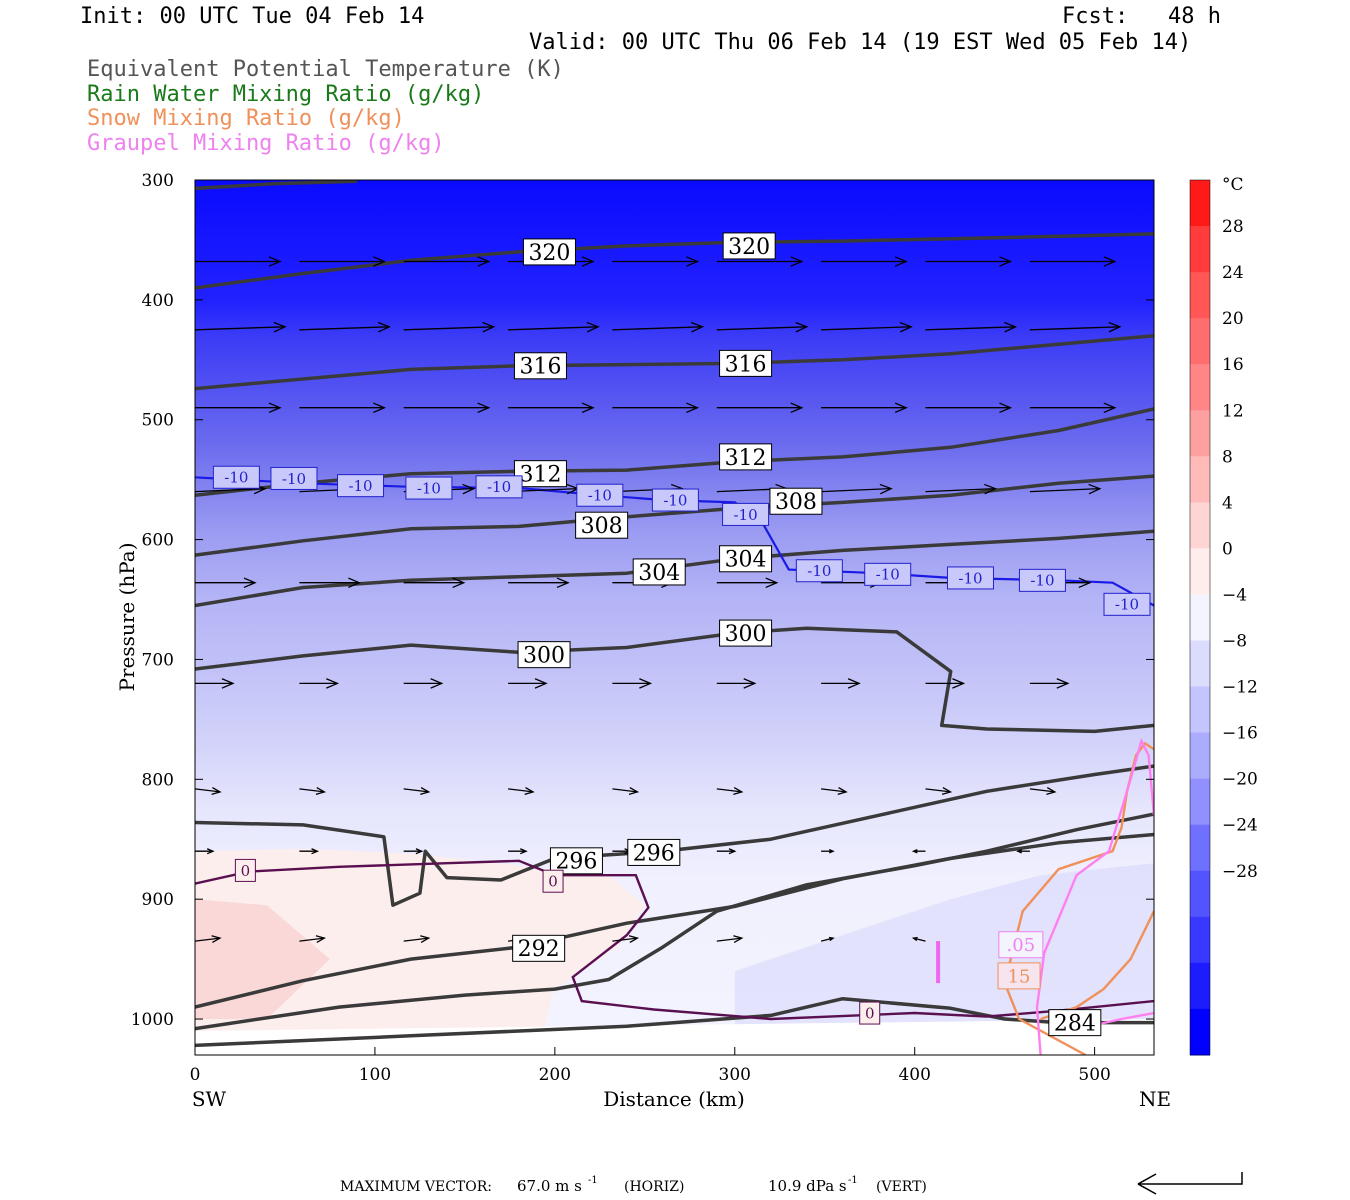 The image size is (1350, 1200). Describe the element at coordinates (286, 94) in the screenshot. I see `legend-rain: Rain Water Mixing Ratio (g/kg)` at that location.